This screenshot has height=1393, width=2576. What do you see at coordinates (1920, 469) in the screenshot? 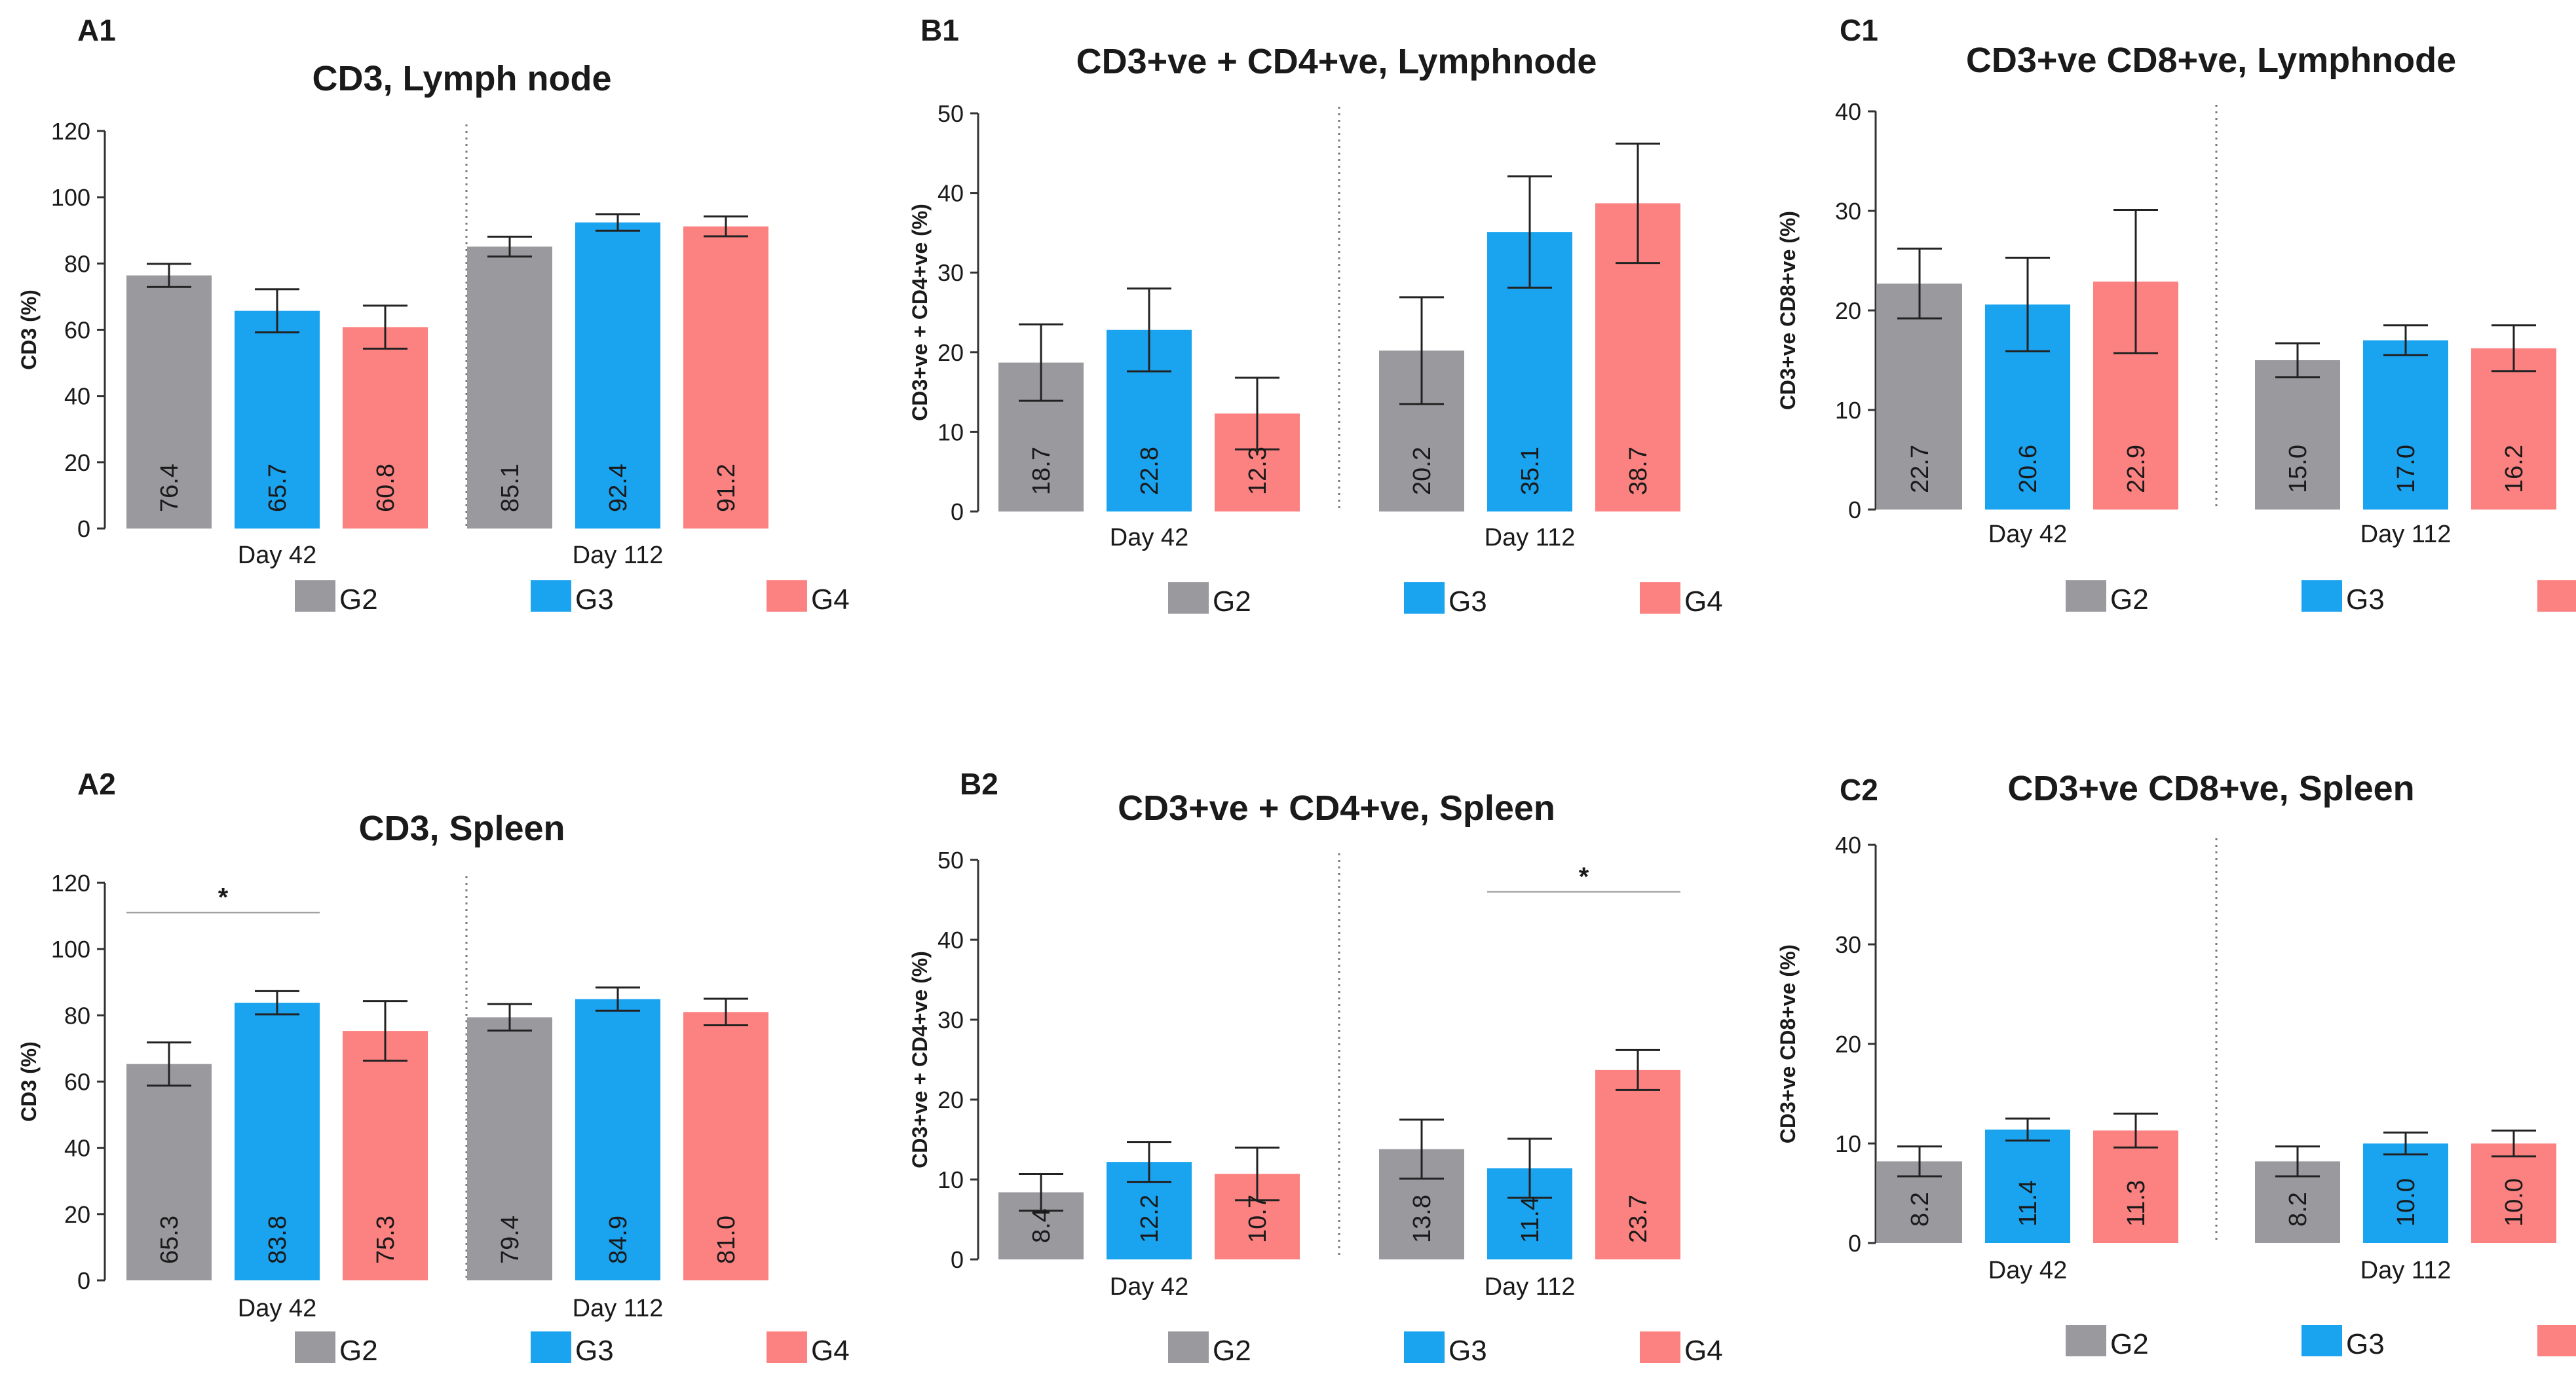
I see `bar-value-label: 22.7` at bounding box center [1920, 469].